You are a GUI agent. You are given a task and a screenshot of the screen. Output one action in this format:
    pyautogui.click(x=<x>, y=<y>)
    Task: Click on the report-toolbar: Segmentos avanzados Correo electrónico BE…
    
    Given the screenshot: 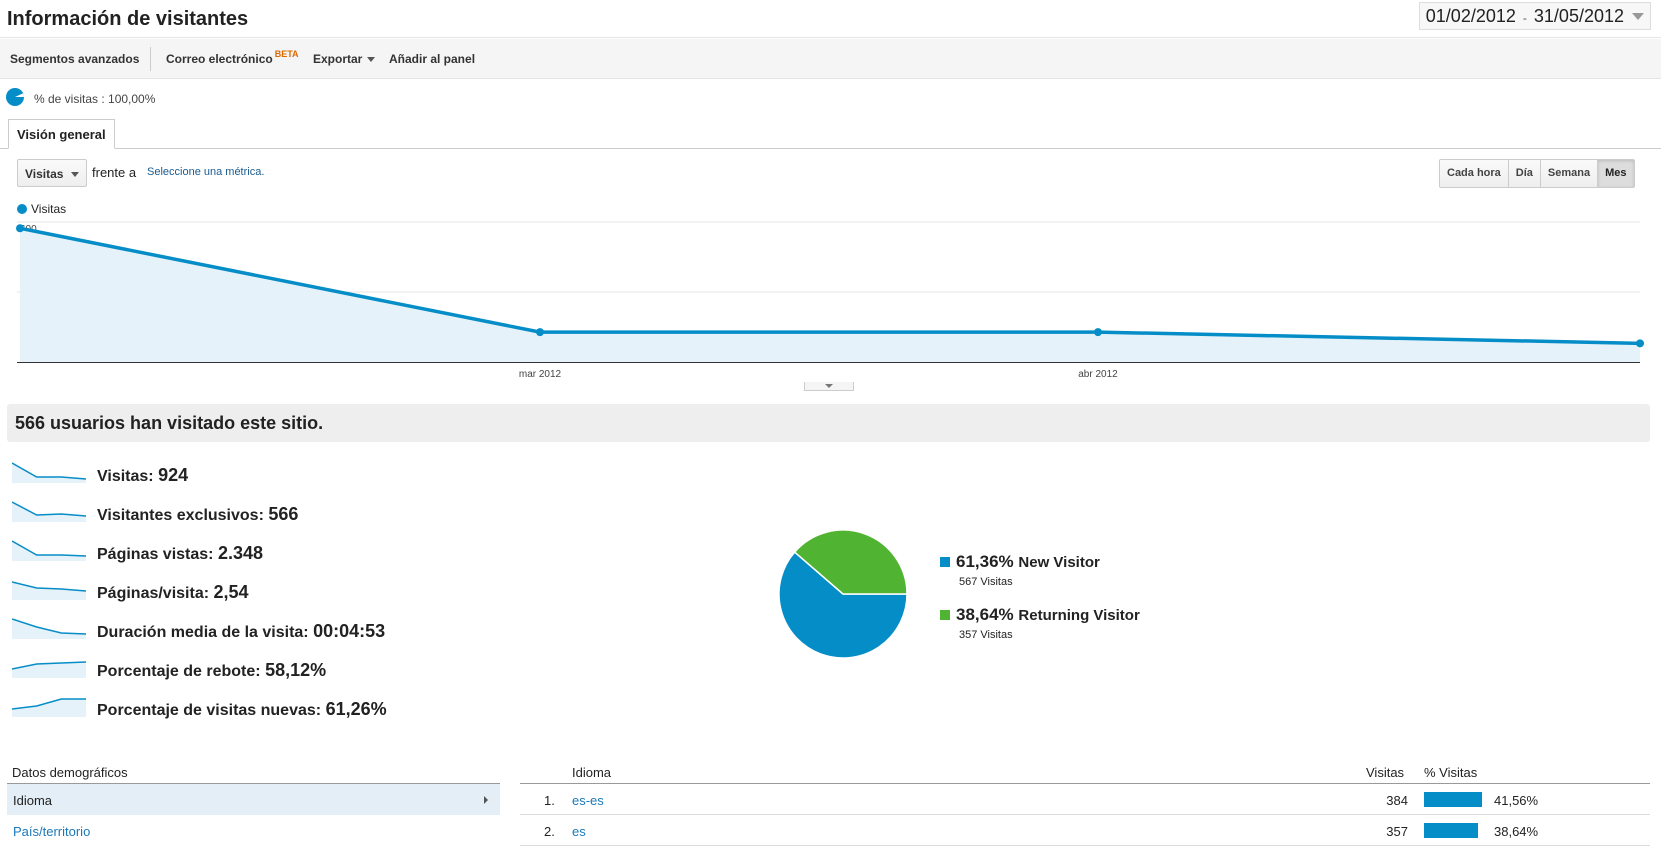 What is the action you would take?
    pyautogui.click(x=830, y=59)
    